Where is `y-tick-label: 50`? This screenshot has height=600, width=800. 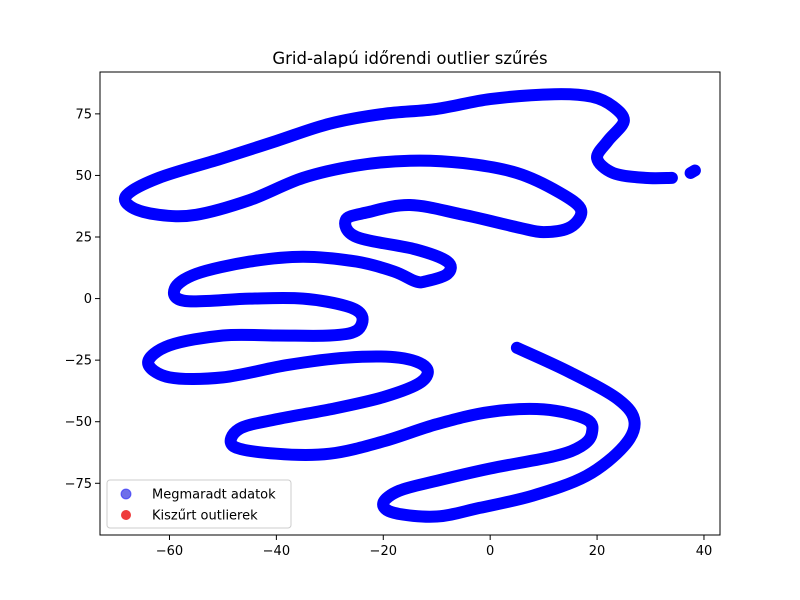
y-tick-label: 50 is located at coordinates (83, 176).